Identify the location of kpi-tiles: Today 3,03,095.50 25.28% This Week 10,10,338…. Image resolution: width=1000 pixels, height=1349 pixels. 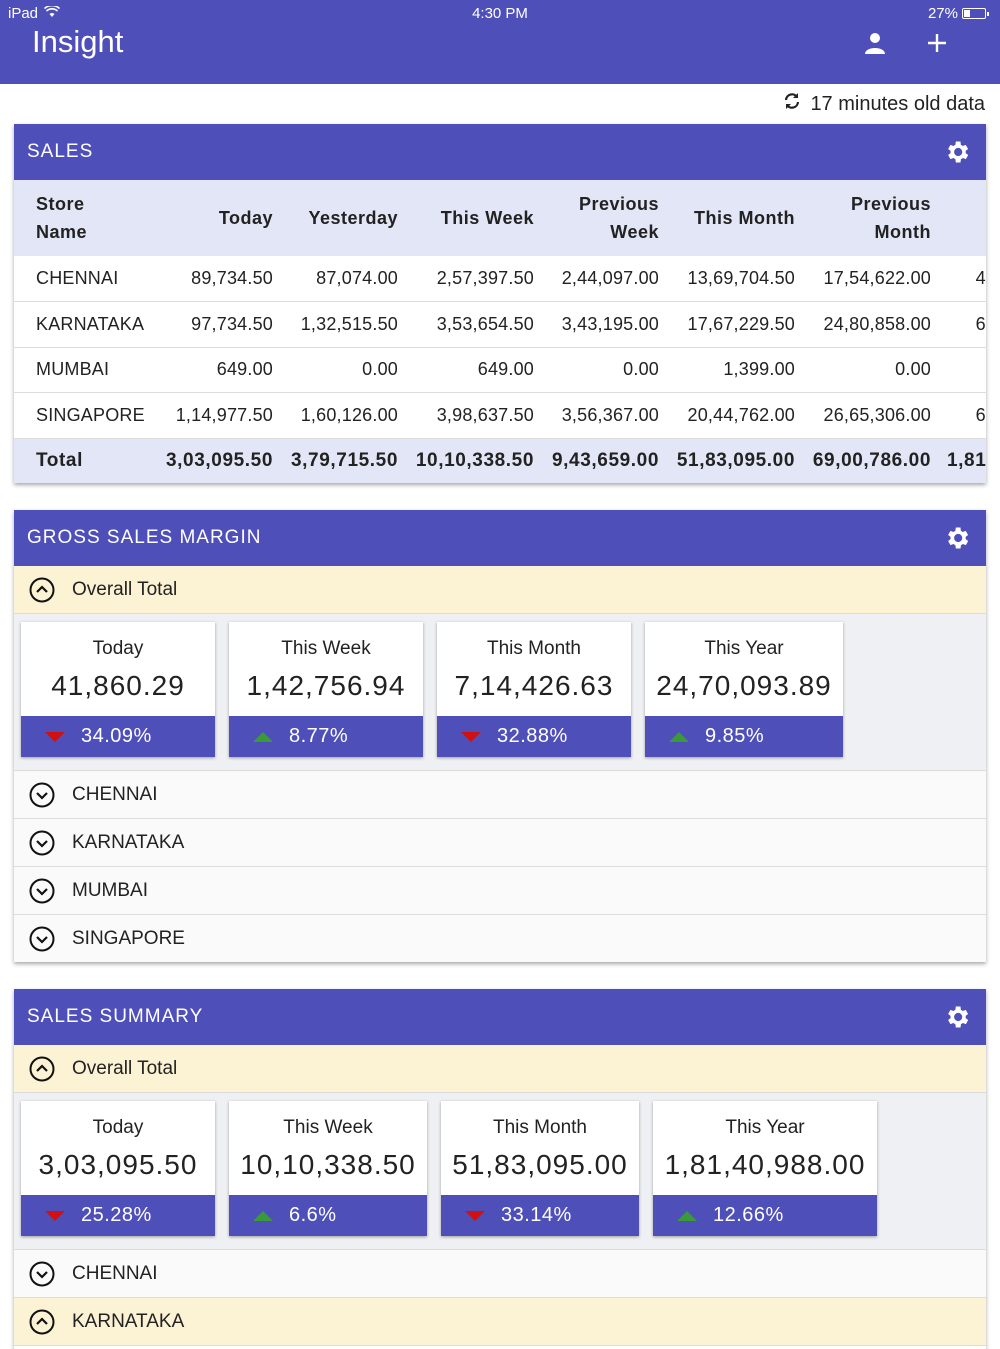
(500, 1171).